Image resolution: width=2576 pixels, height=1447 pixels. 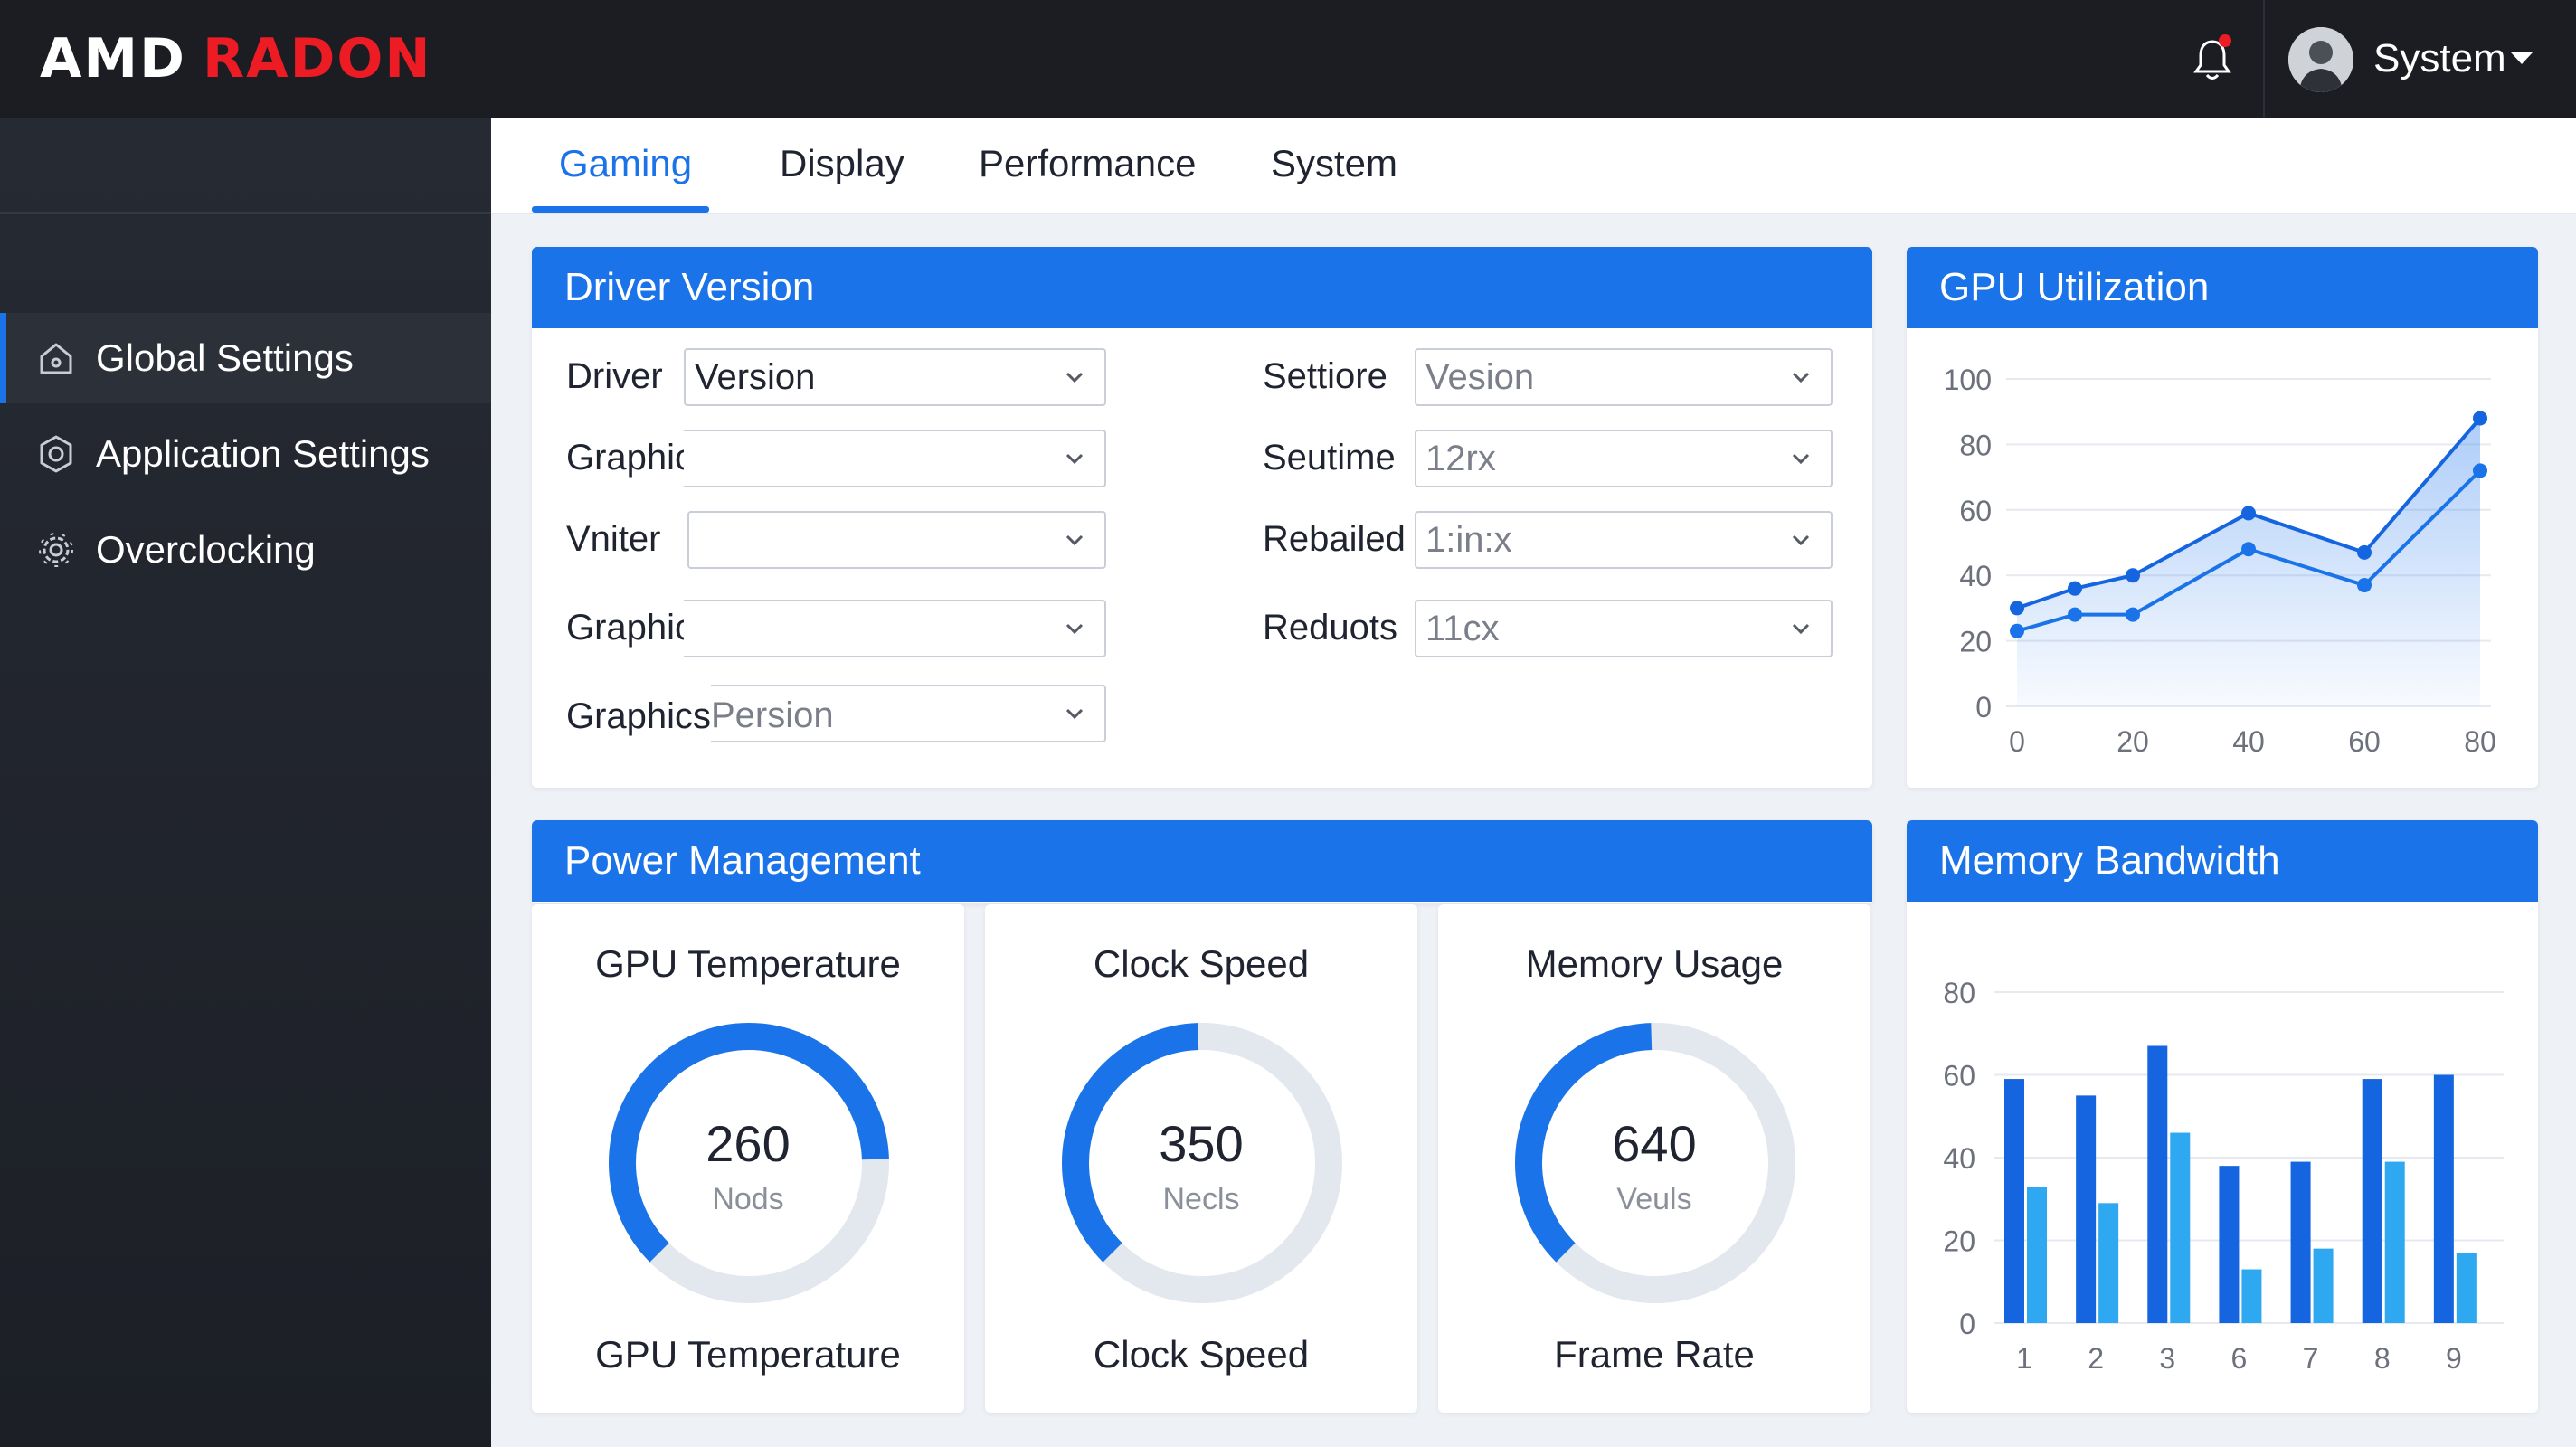 I want to click on brand-logo: AMD RADON, so click(x=236, y=58).